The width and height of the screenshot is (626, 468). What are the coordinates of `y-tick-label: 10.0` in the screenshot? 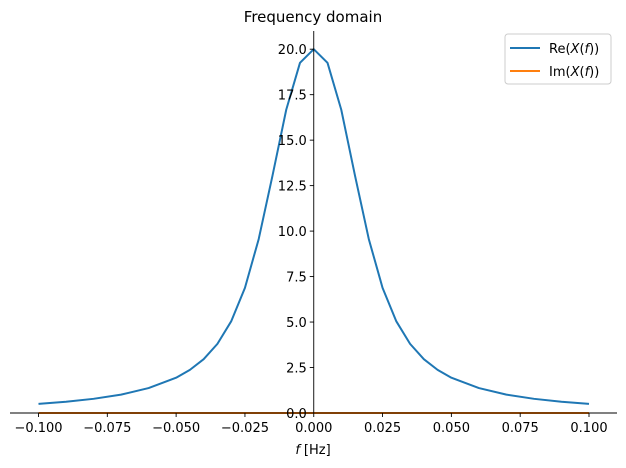 It's located at (292, 232).